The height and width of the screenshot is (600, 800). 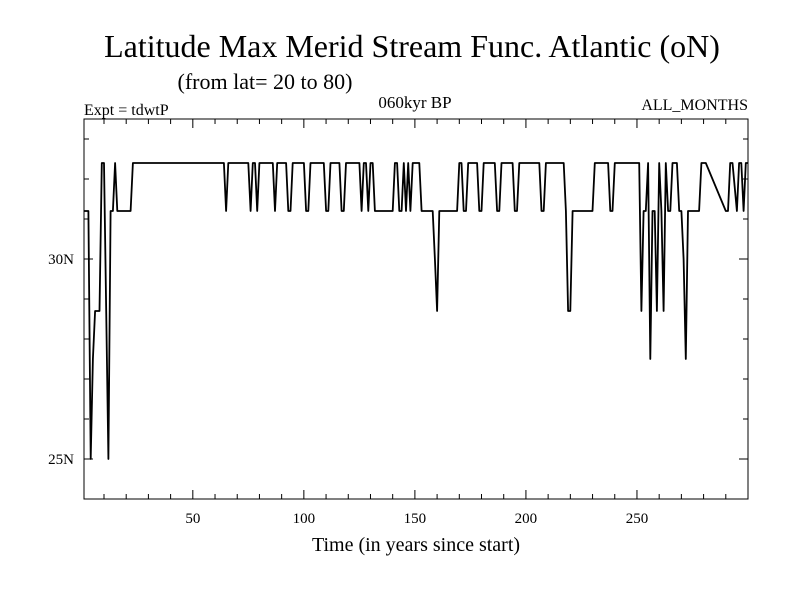 What do you see at coordinates (61, 360) in the screenshot?
I see `y-axis-tick-labels: 25N 30N` at bounding box center [61, 360].